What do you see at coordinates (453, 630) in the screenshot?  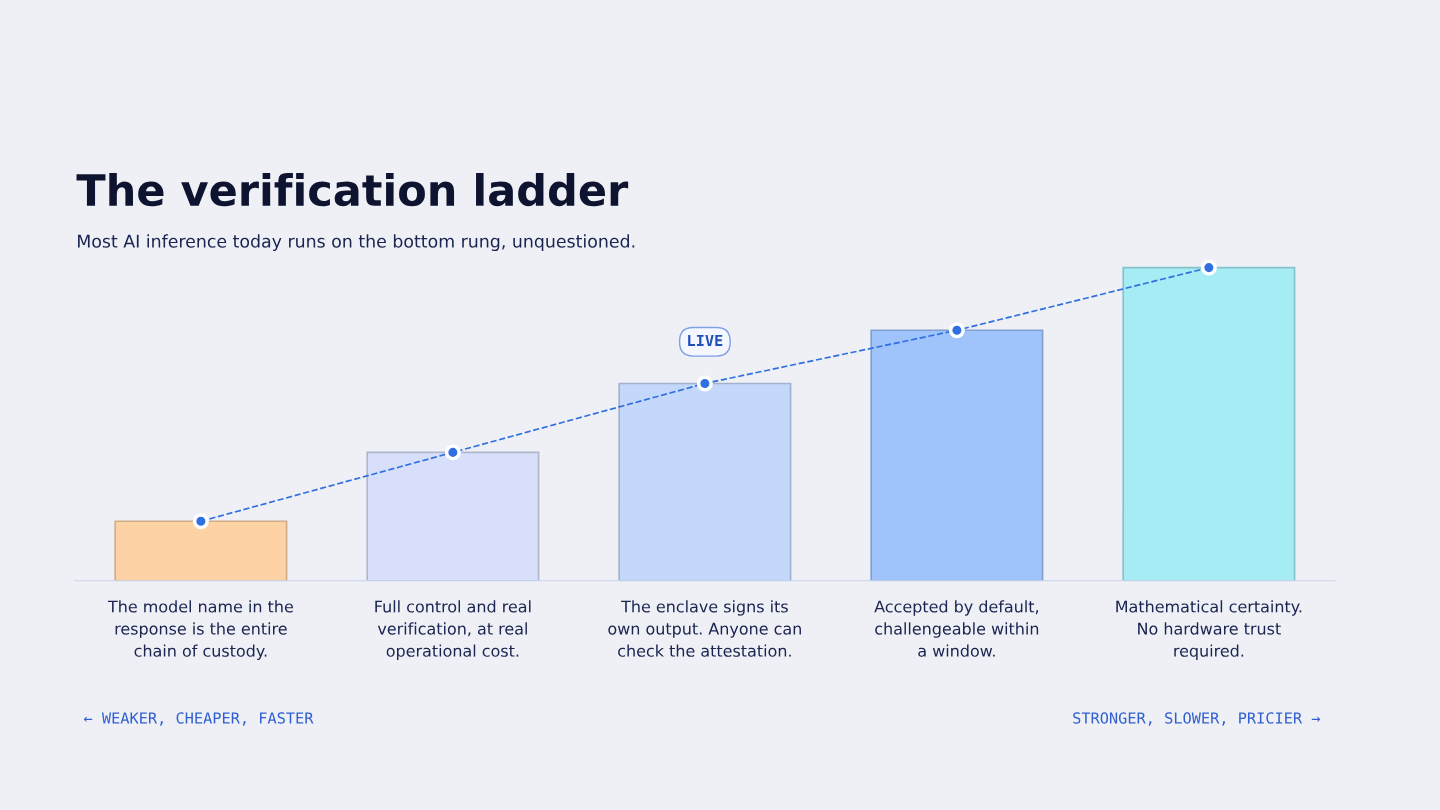 I see `x-tick-label: Full control and real verification, at real operational cost.` at bounding box center [453, 630].